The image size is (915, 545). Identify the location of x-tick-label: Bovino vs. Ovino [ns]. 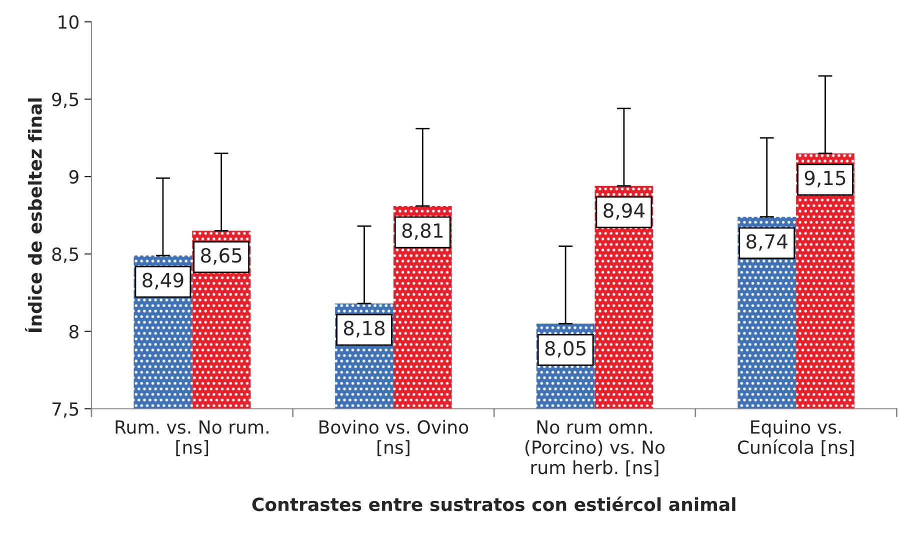
(394, 438).